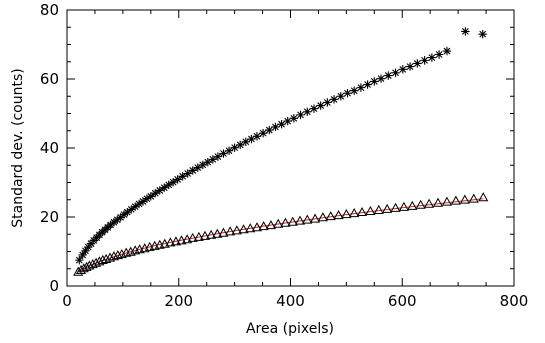 This screenshot has width=545, height=343. Describe the element at coordinates (49, 217) in the screenshot. I see `y-tick-label: 20` at that location.